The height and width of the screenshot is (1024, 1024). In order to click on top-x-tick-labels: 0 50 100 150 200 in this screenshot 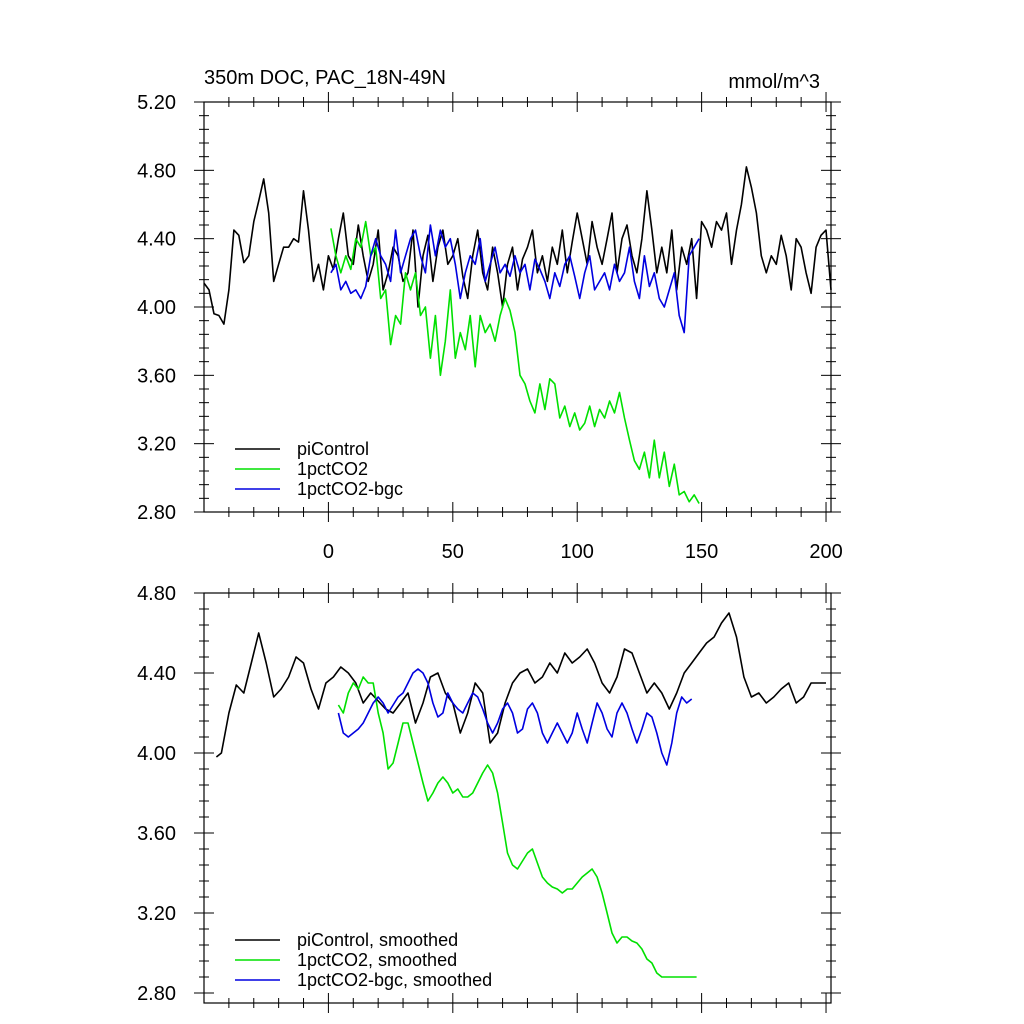, I will do `click(583, 552)`.